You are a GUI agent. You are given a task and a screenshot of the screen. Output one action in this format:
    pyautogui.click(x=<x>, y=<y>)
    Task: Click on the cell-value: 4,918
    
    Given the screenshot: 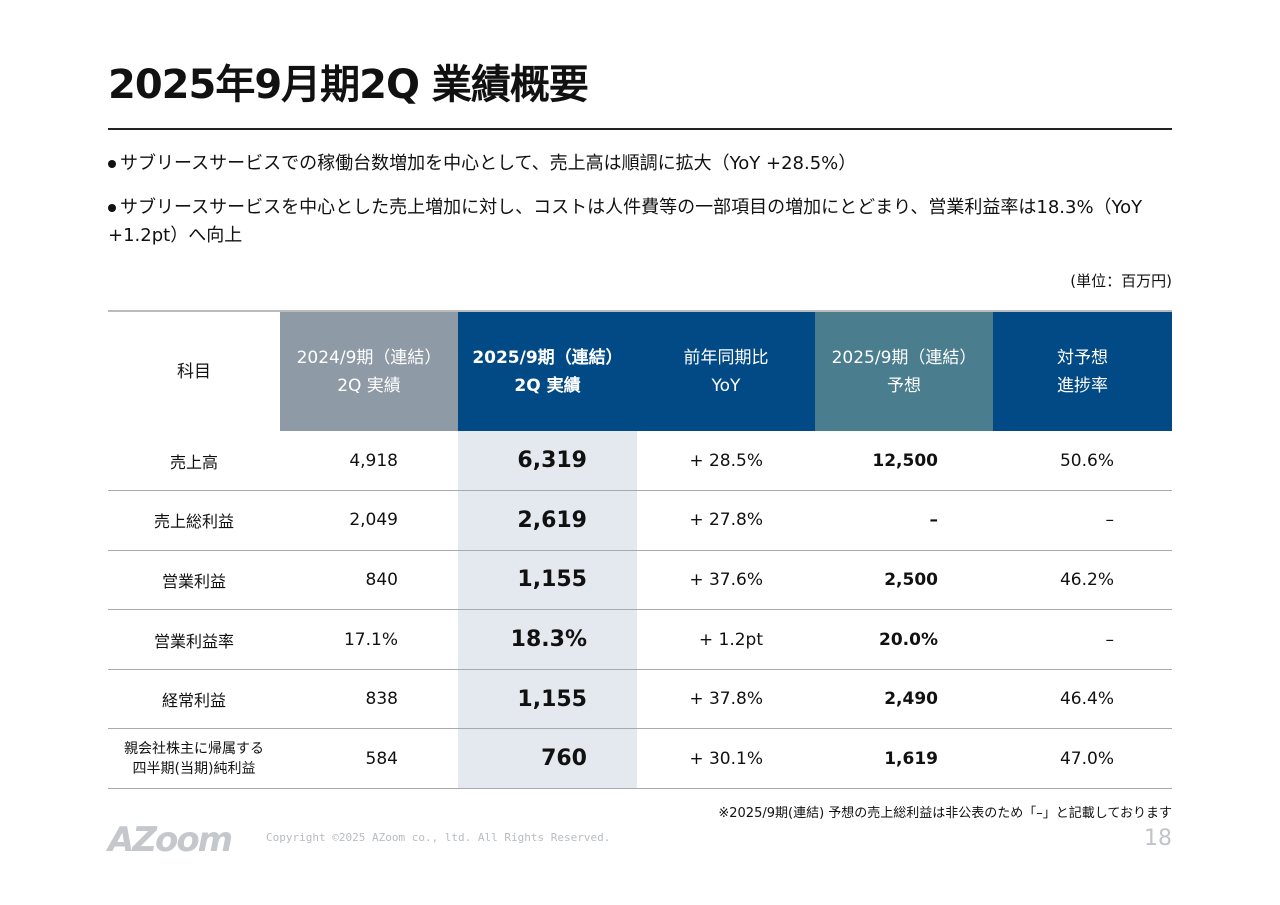 What is the action you would take?
    pyautogui.click(x=369, y=461)
    